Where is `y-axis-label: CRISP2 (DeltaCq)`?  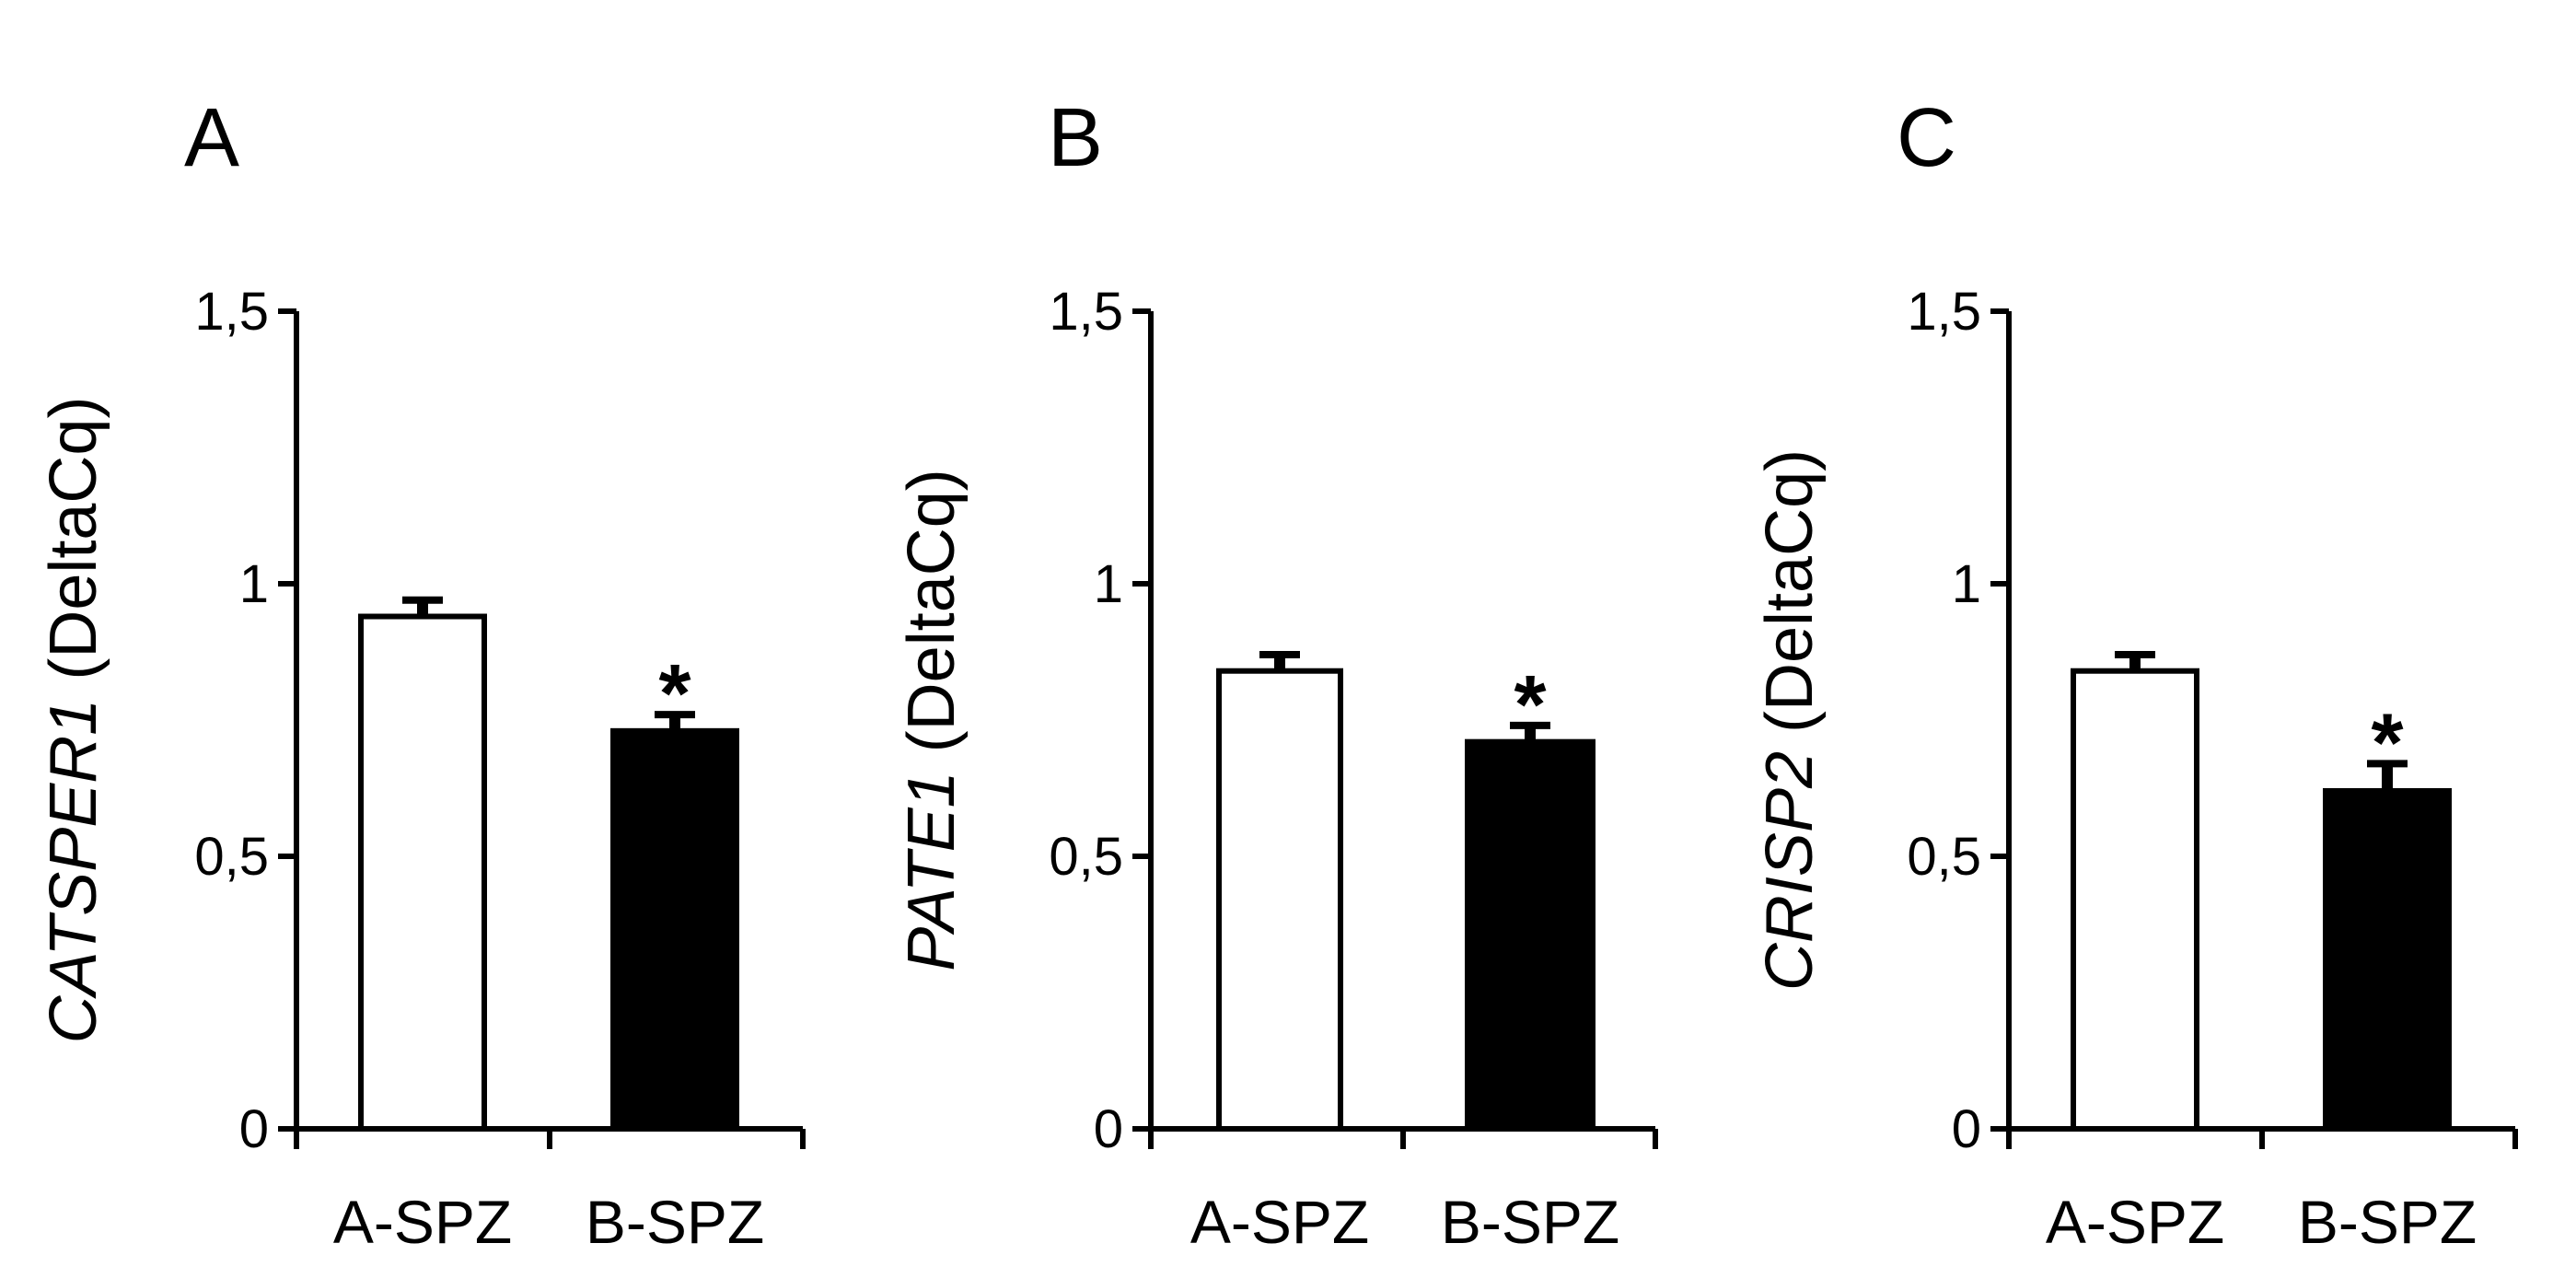
y-axis-label: CRISP2 (DeltaCq) is located at coordinates (1790, 720).